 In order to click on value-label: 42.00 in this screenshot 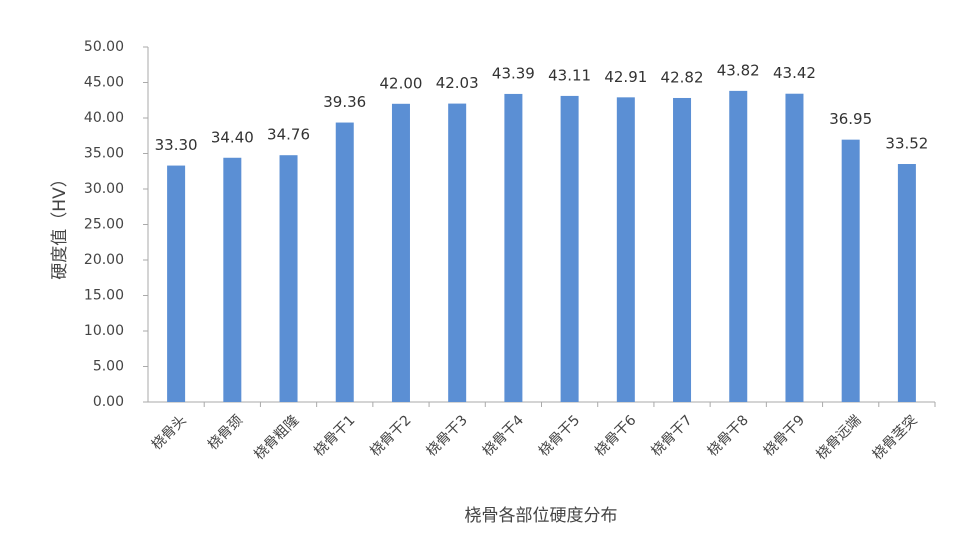, I will do `click(400, 83)`.